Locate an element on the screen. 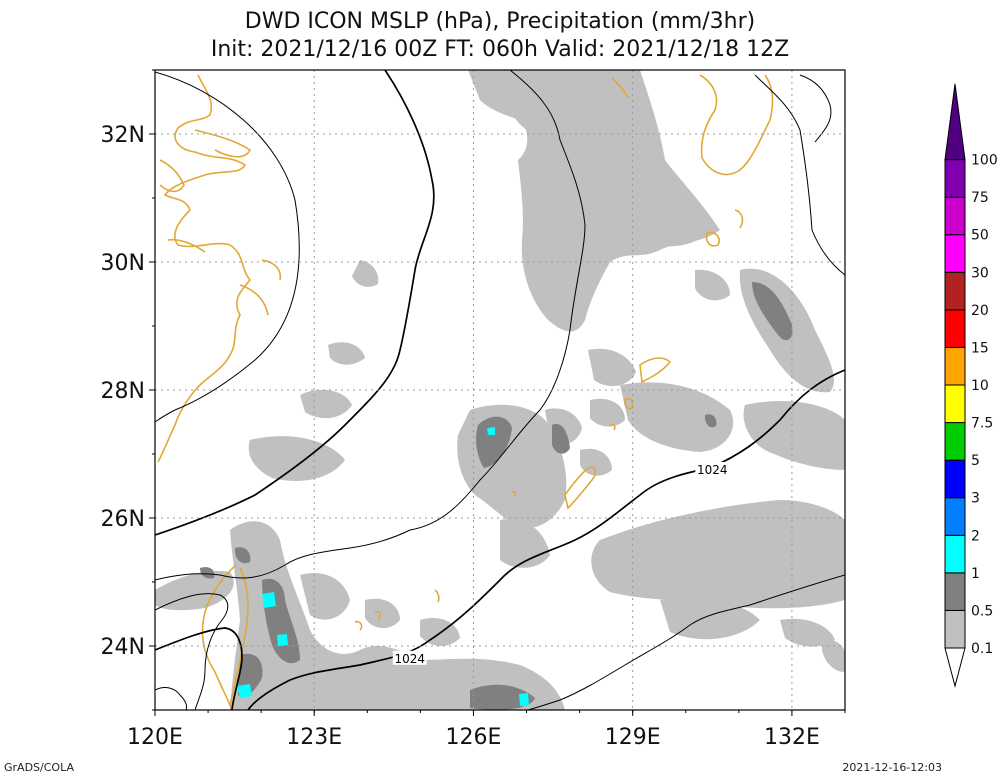 This screenshot has height=779, width=1000. colorbar-label: 0.1 is located at coordinates (982, 649).